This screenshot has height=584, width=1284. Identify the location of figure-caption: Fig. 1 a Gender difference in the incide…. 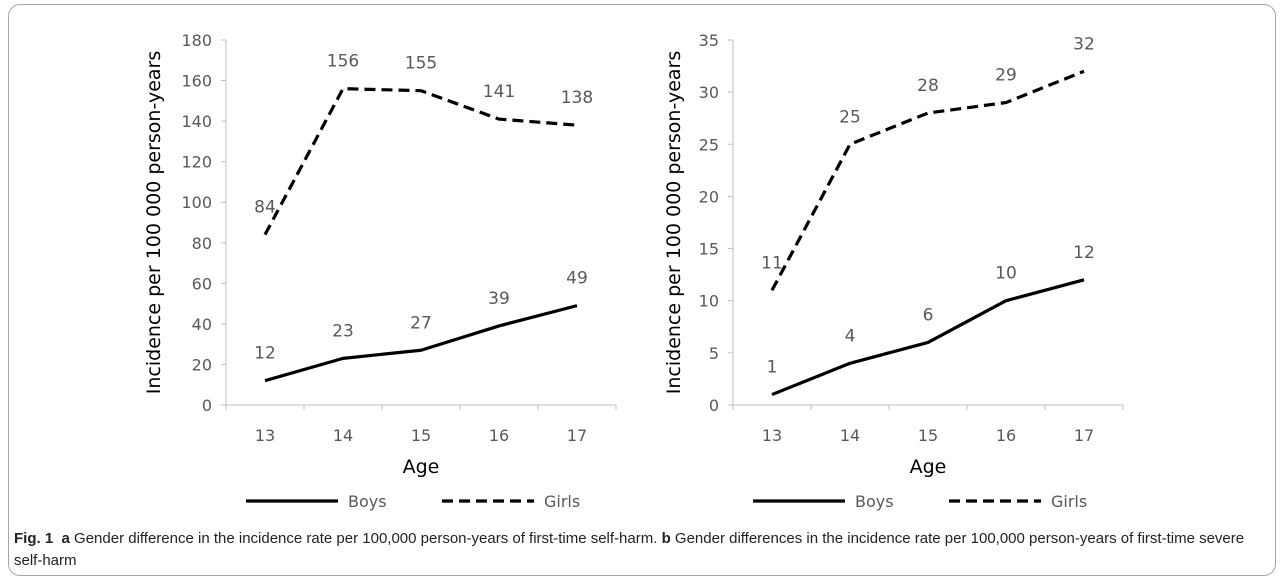
(639, 550).